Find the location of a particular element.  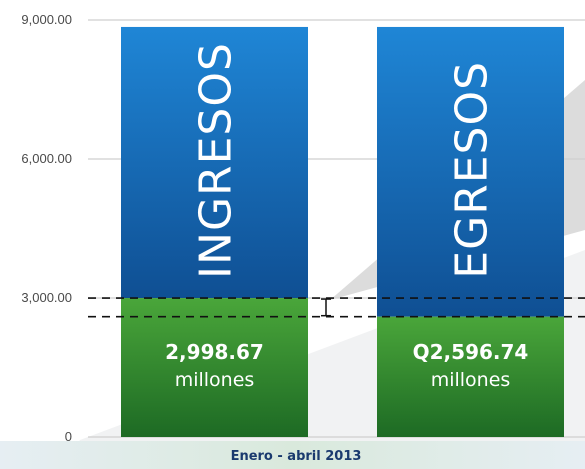

category-label: EGRESOS is located at coordinates (472, 170).